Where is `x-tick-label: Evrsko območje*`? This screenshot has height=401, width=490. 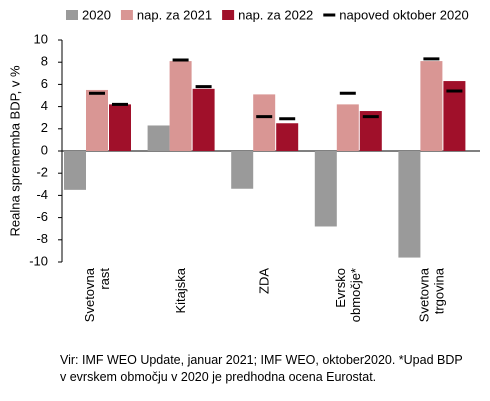
x-tick-label: Evrsko območje* is located at coordinates (348, 297).